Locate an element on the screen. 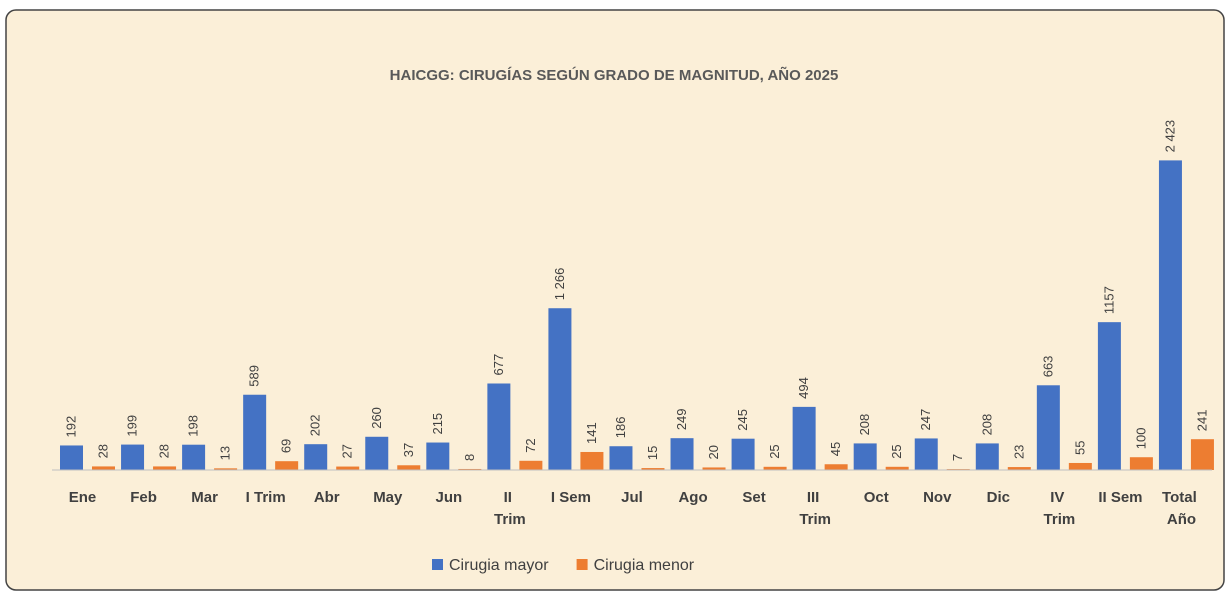 This screenshot has width=1229, height=595. value-label: 45 is located at coordinates (835, 449).